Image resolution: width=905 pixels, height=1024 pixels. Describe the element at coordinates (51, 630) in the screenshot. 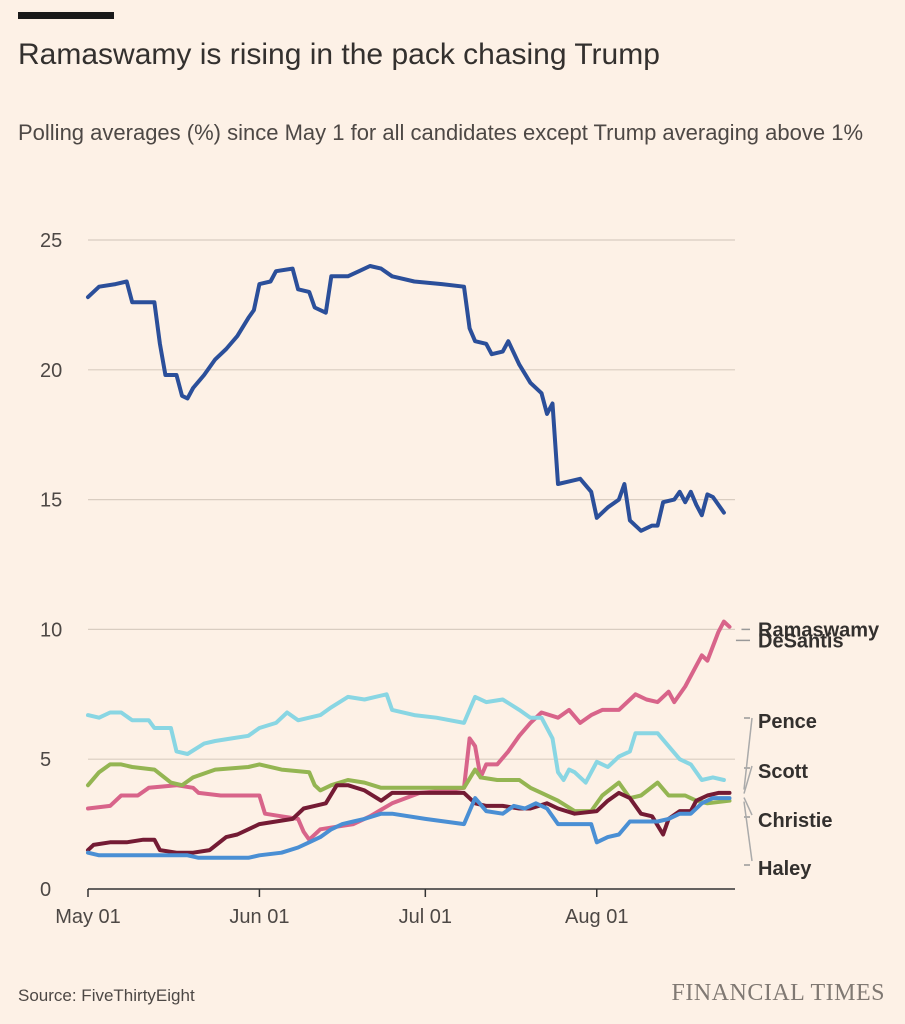

I see `y-tick-label: 10` at that location.